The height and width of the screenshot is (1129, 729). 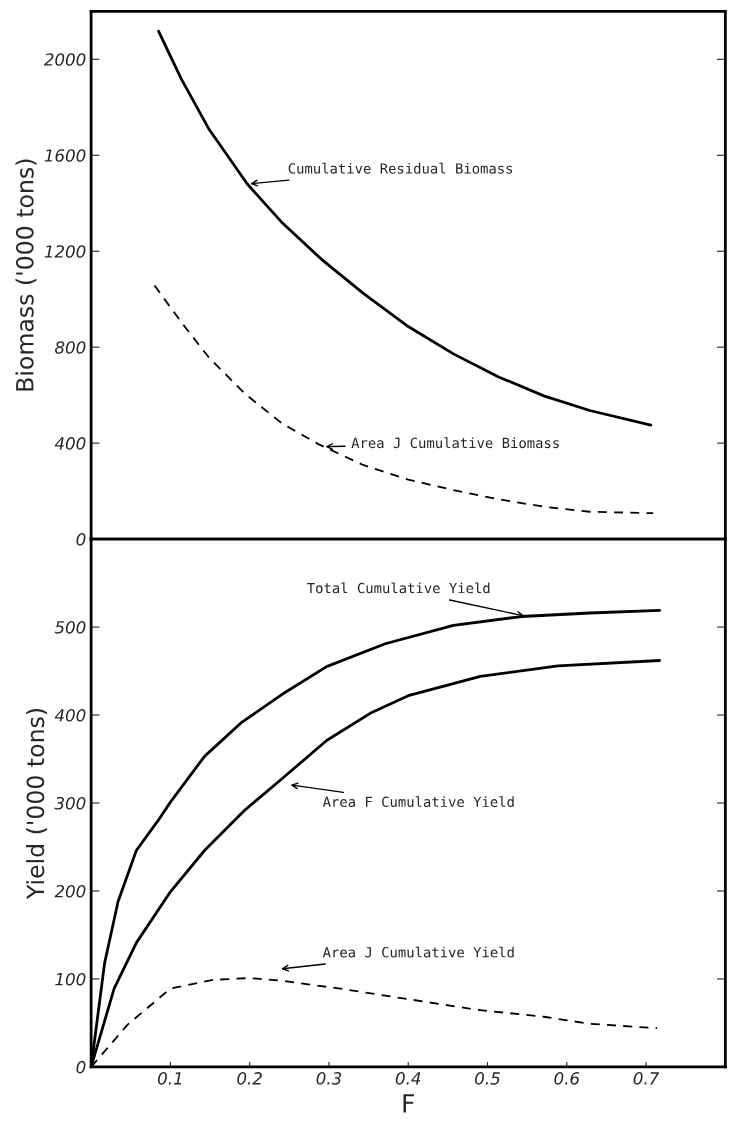 What do you see at coordinates (567, 1078) in the screenshot?
I see `x-tick-label: 0.6` at bounding box center [567, 1078].